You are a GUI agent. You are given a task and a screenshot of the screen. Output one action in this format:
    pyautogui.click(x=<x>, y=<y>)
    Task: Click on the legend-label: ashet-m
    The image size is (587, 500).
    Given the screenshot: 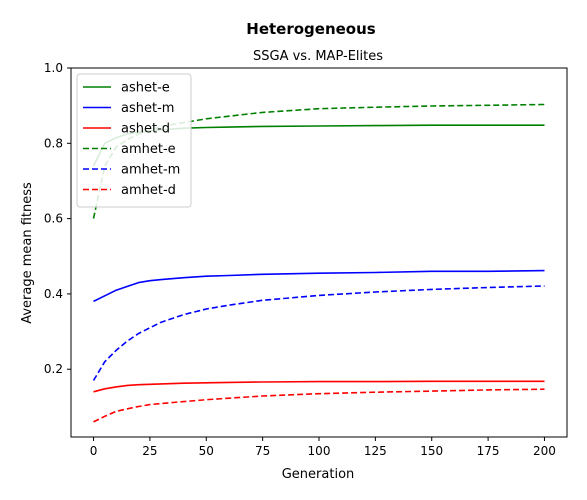 What is the action you would take?
    pyautogui.click(x=147, y=108)
    